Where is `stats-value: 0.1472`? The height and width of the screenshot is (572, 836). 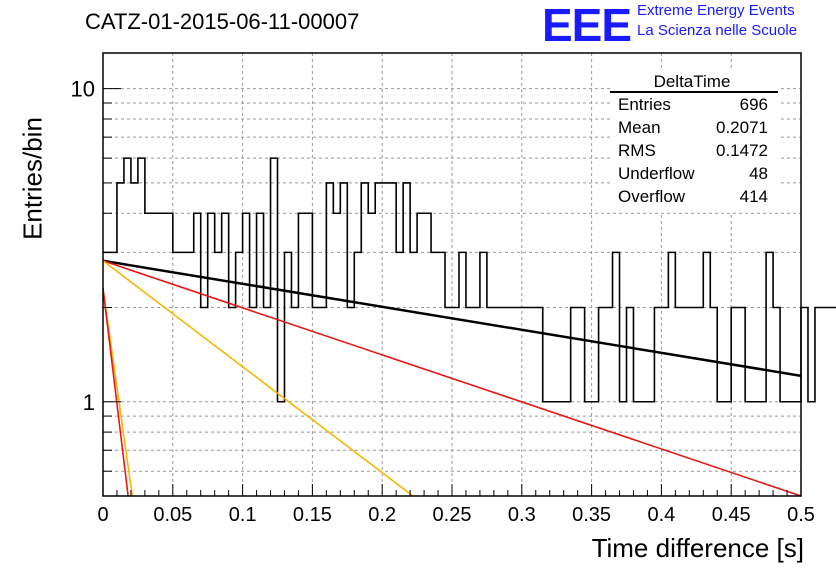
stats-value: 0.1472 is located at coordinates (742, 150).